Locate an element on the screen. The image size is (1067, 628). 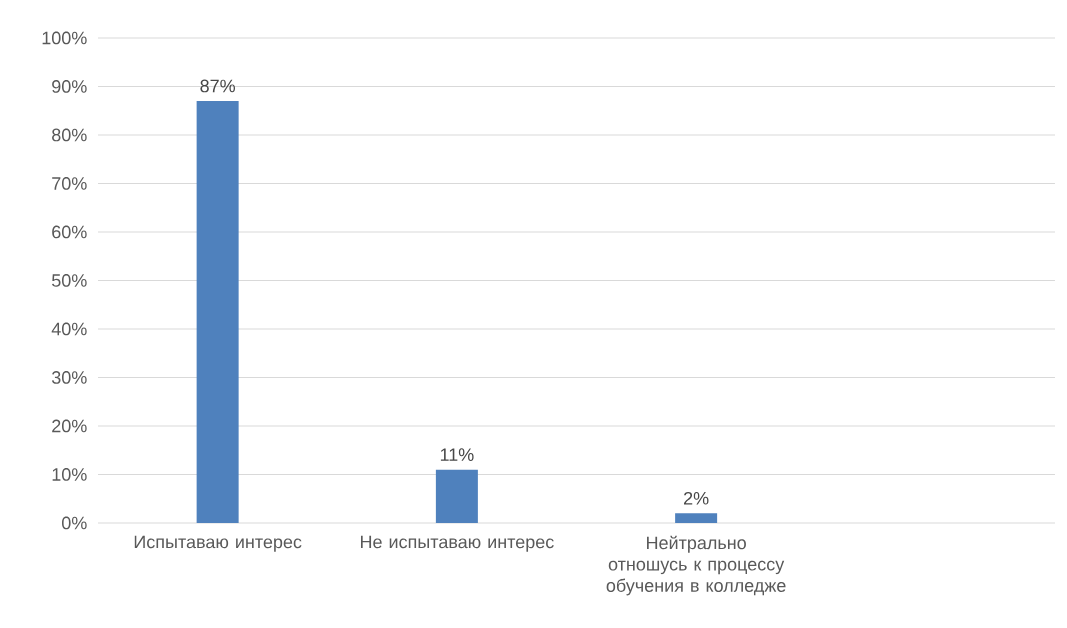
y-tick-label: 90% is located at coordinates (69, 86).